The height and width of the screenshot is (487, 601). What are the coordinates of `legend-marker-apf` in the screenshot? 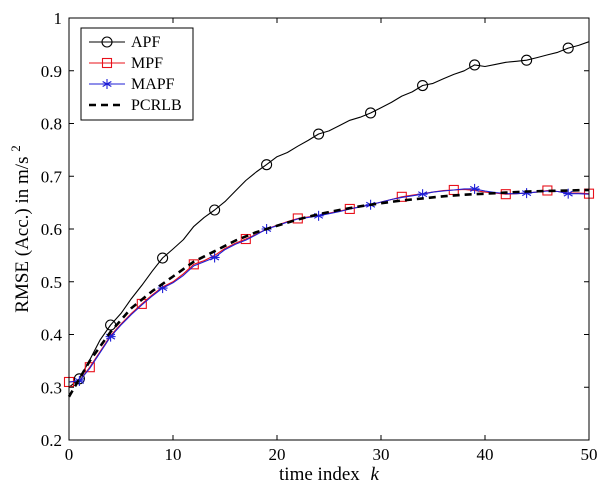 It's located at (107, 42).